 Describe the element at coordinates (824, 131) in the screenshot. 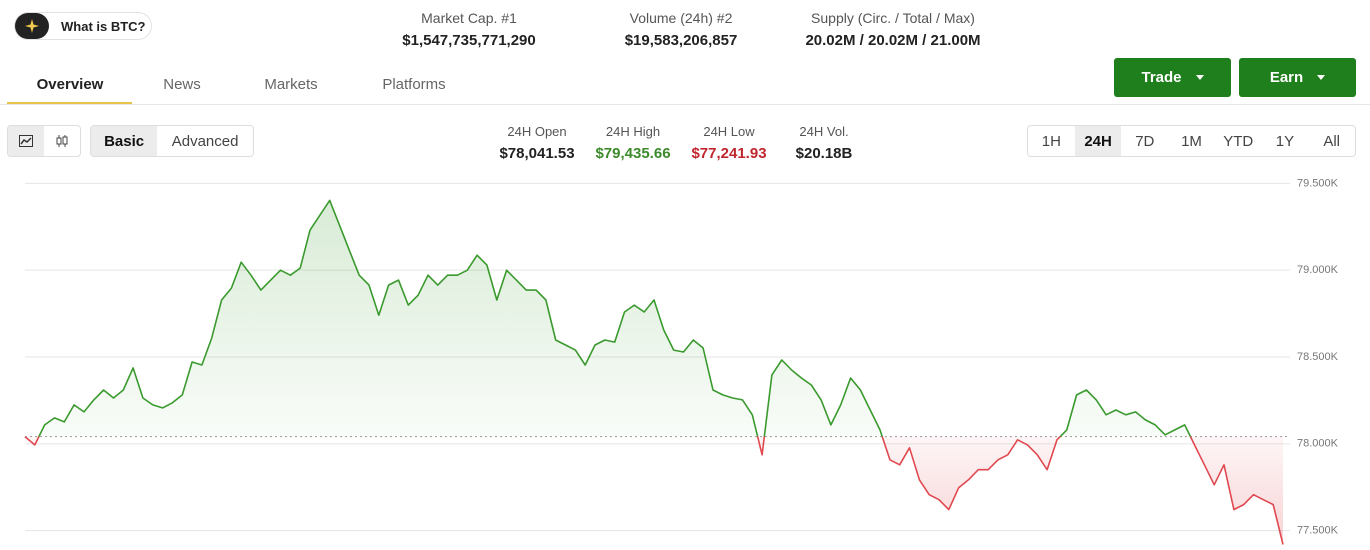

I see `day-stat-label: 24H Vol.` at that location.